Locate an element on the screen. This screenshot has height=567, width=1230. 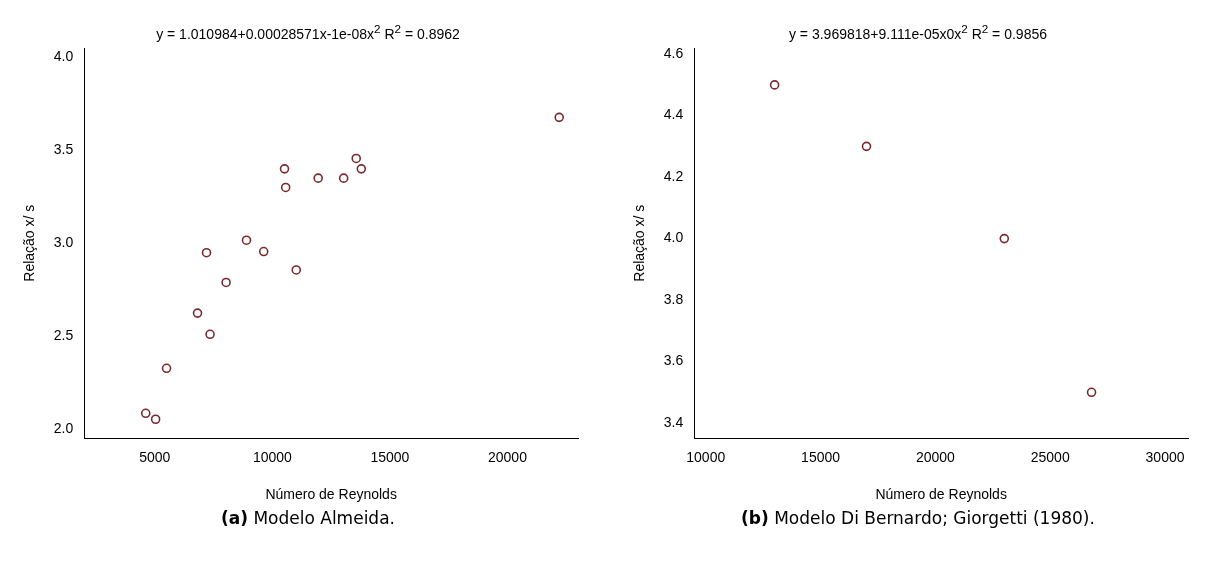
x-tick-label: 30000 is located at coordinates (1165, 456).